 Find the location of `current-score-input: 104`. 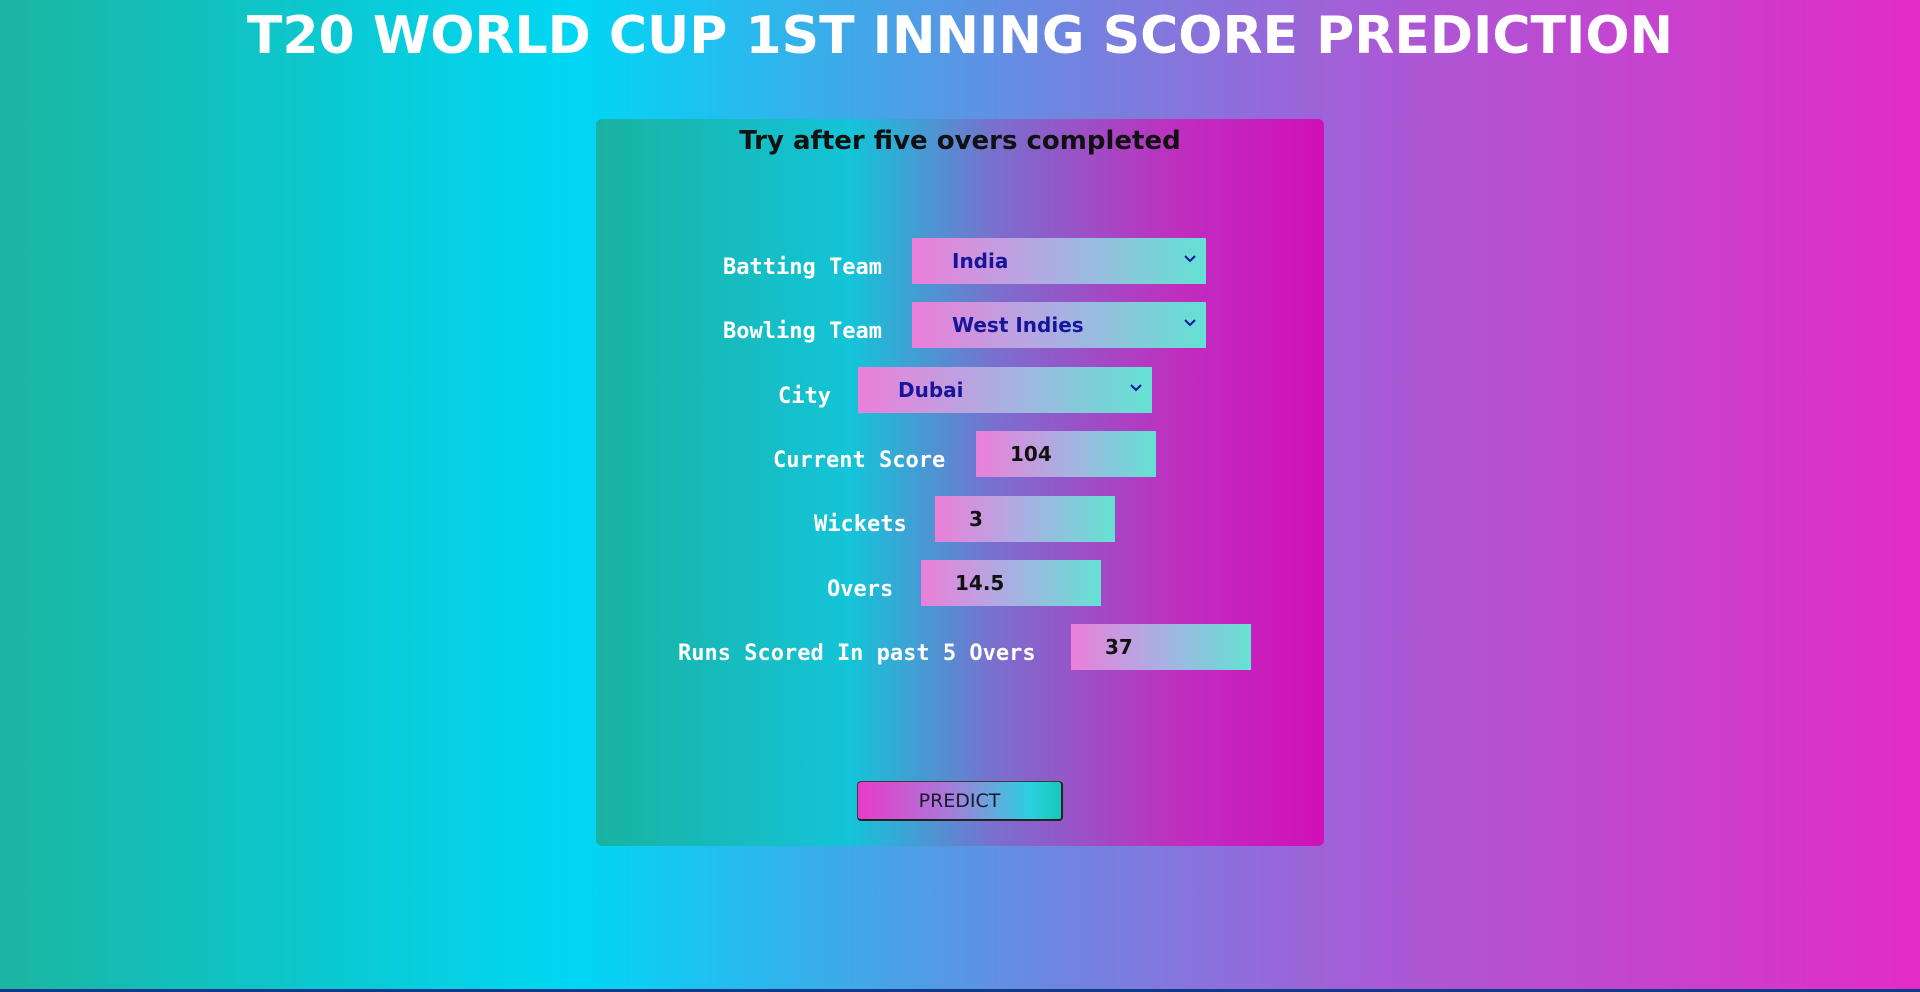

current-score-input: 104 is located at coordinates (1066, 454).